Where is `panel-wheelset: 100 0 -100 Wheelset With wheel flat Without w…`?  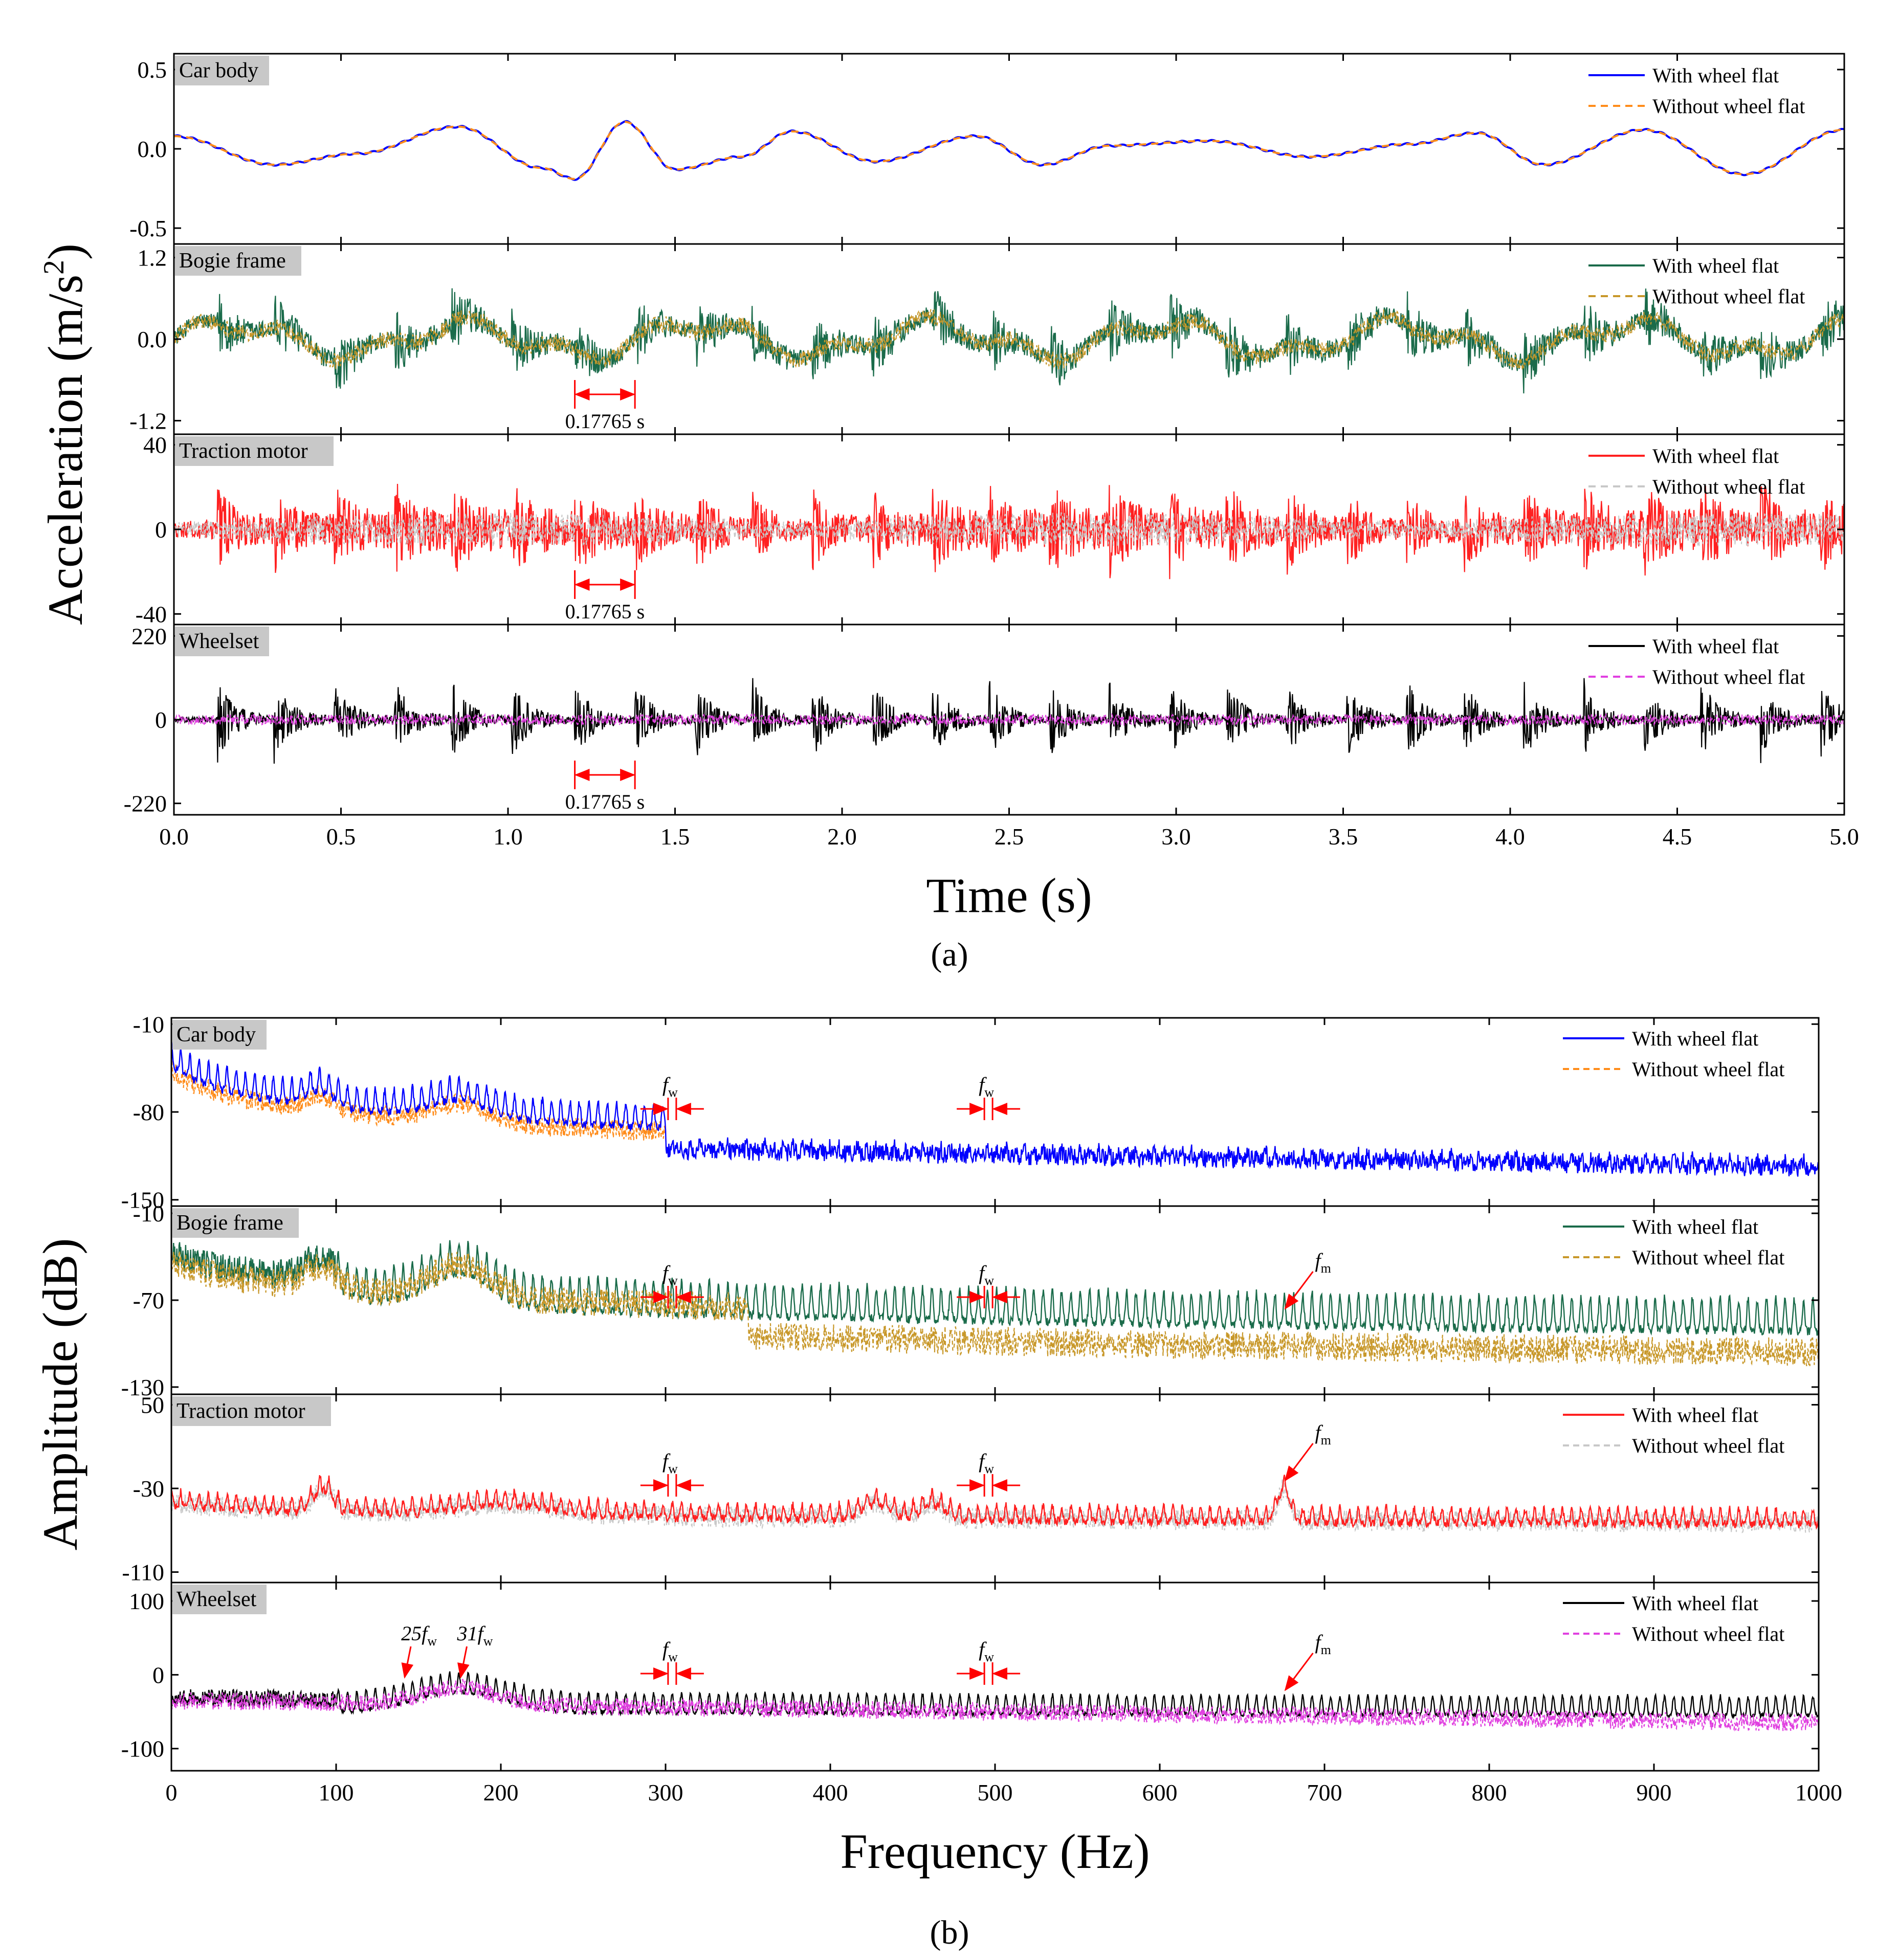 panel-wheelset: 100 0 -100 Wheelset With wheel flat Without w… is located at coordinates (970, 1677).